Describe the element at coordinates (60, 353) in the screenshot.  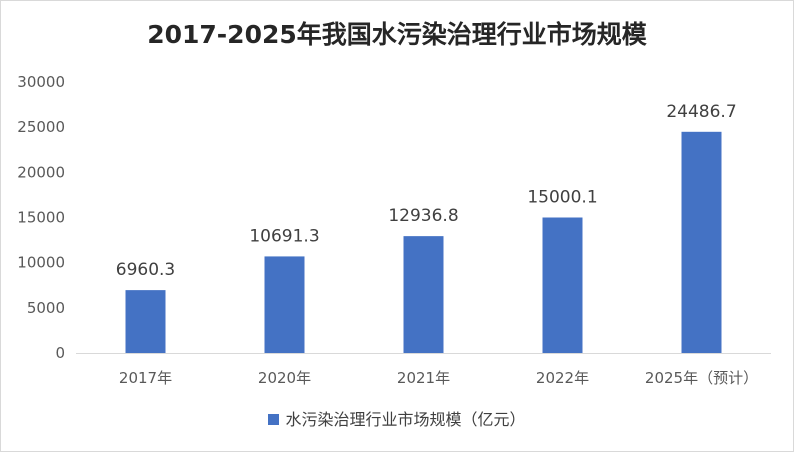
I see `y-tick-label: 0` at that location.